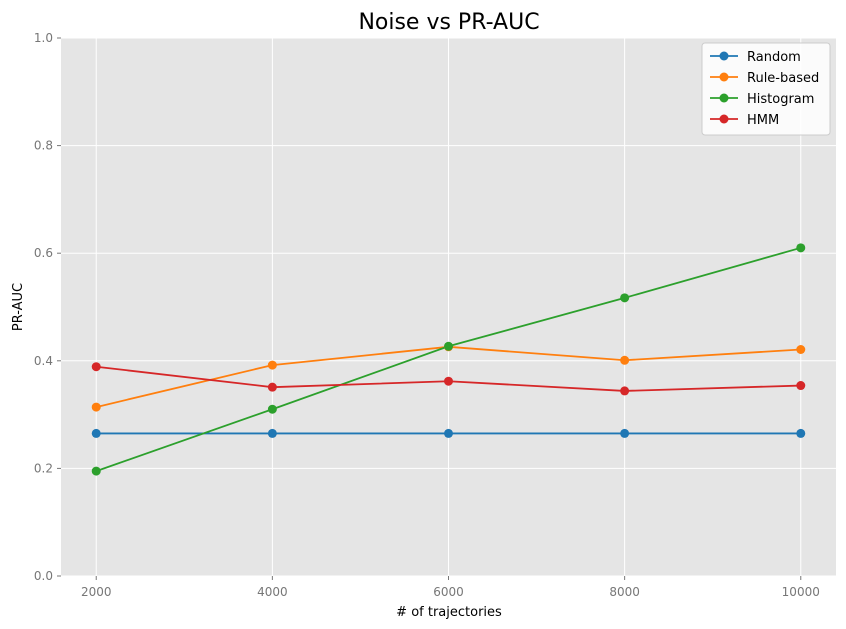  I want to click on legend-marker-random, so click(724, 56).